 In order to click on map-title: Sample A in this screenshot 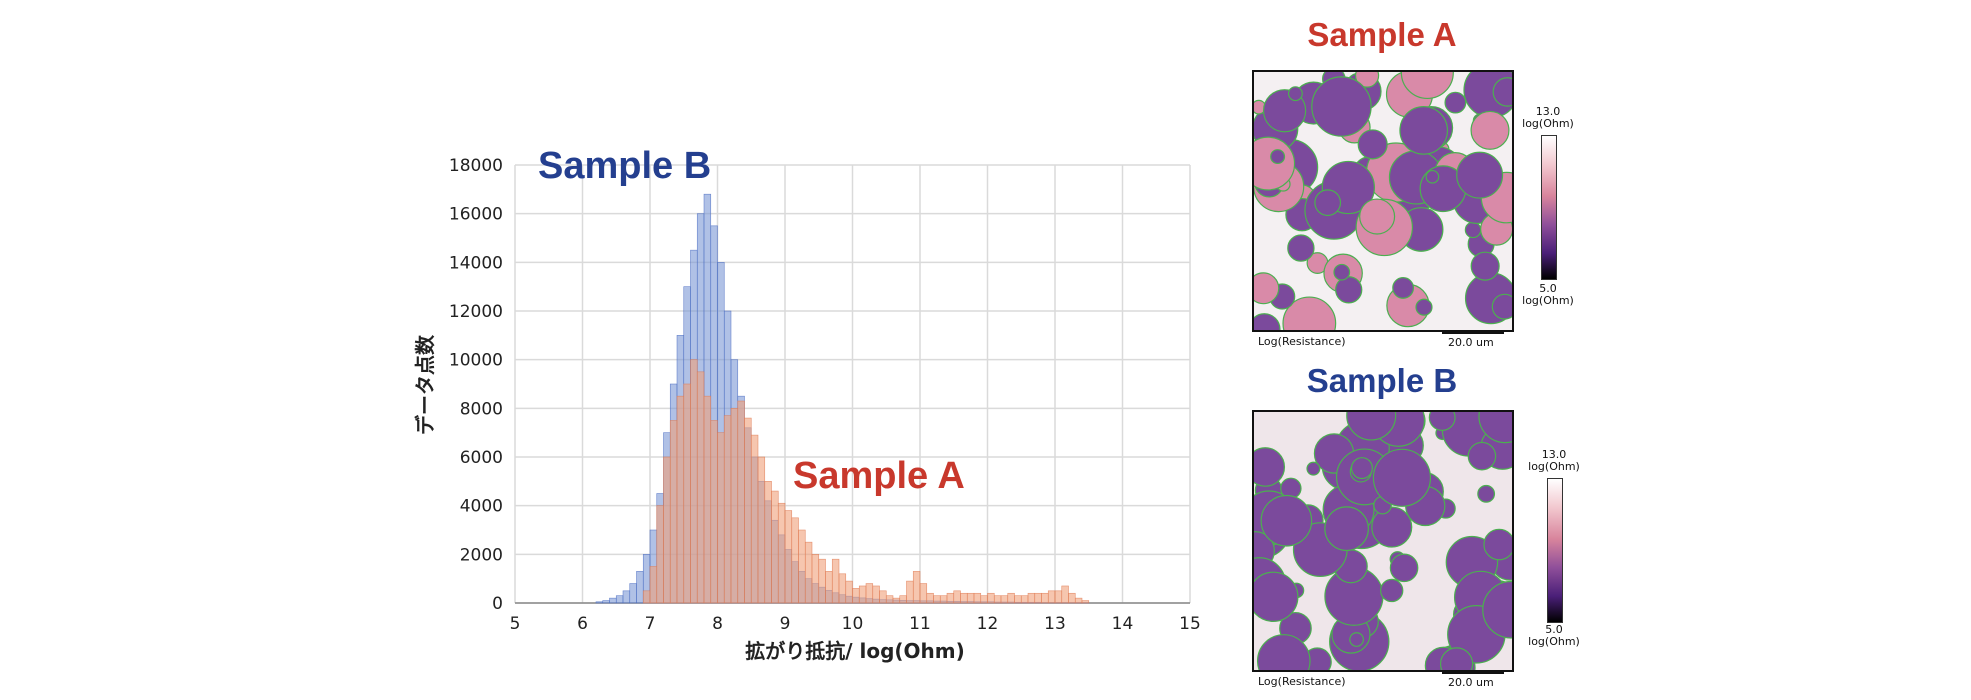, I will do `click(1382, 34)`.